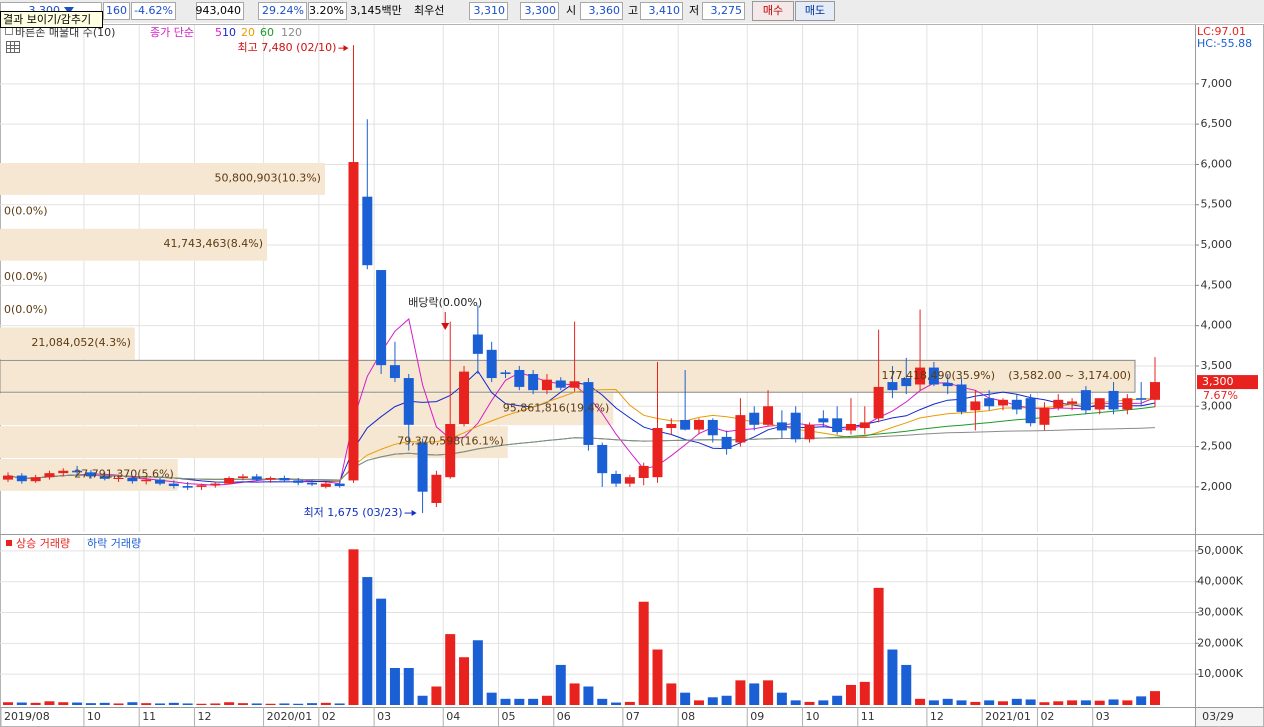 The image size is (1264, 727). Describe the element at coordinates (43, 543) in the screenshot. I see `legend-up: 상승 거래량` at that location.